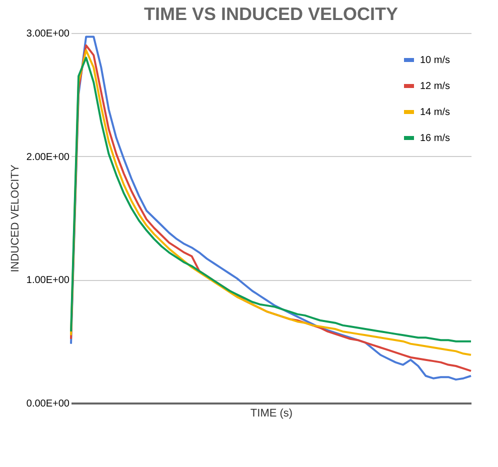  I want to click on legend-label: 16 m/s, so click(435, 138).